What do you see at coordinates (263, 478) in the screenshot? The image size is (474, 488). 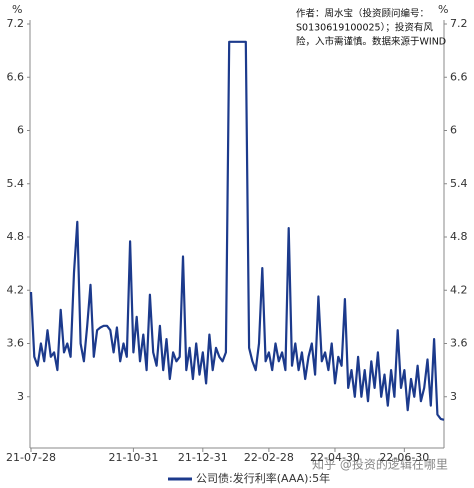 I see `legend-label: 公司债:发行利率(AAA):5年` at bounding box center [263, 478].